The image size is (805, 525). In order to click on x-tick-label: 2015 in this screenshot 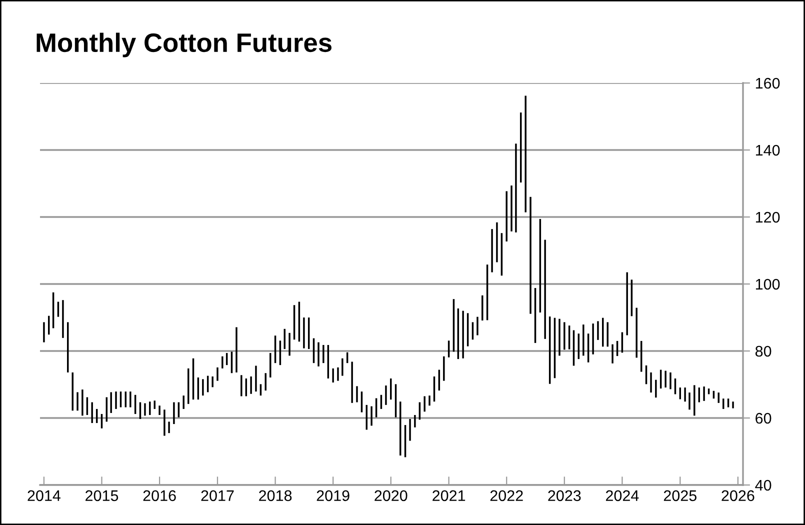, I will do `click(102, 496)`.